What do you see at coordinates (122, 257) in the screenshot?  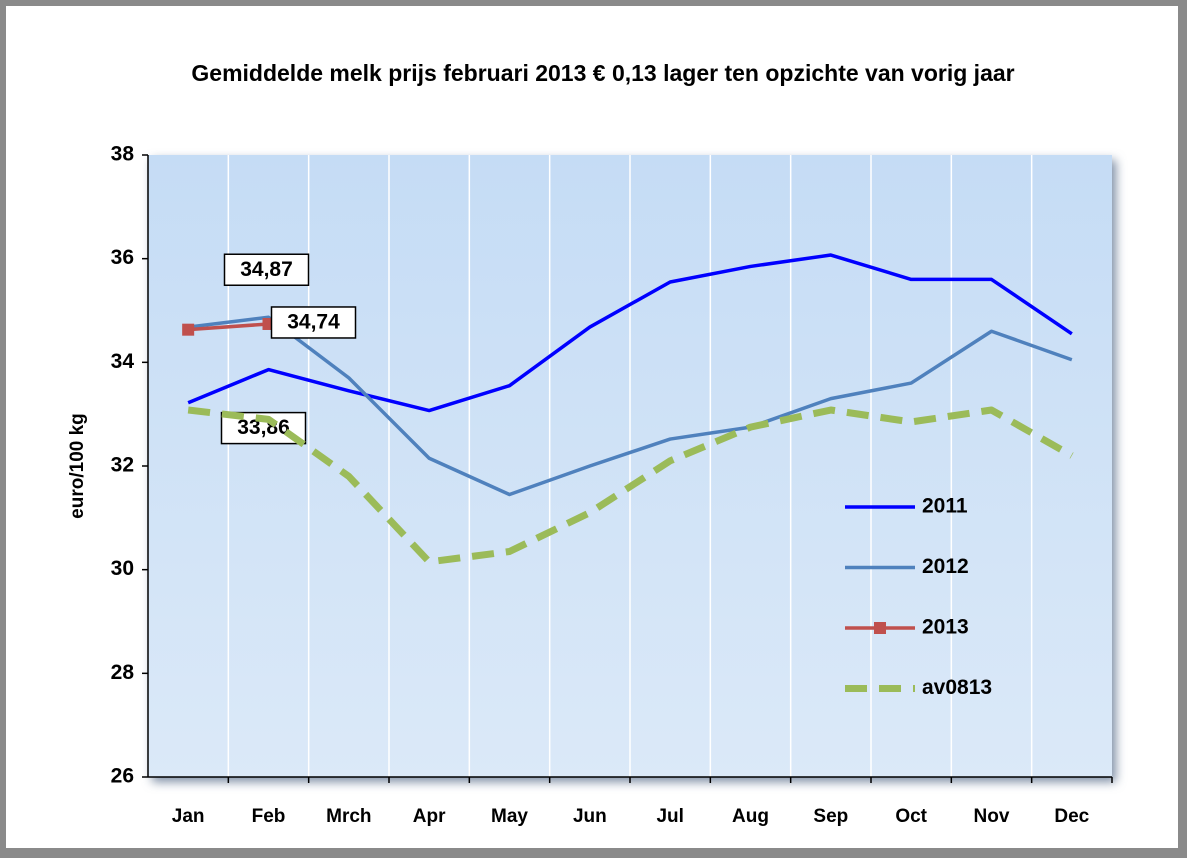 I see `y-tick-label: 36` at bounding box center [122, 257].